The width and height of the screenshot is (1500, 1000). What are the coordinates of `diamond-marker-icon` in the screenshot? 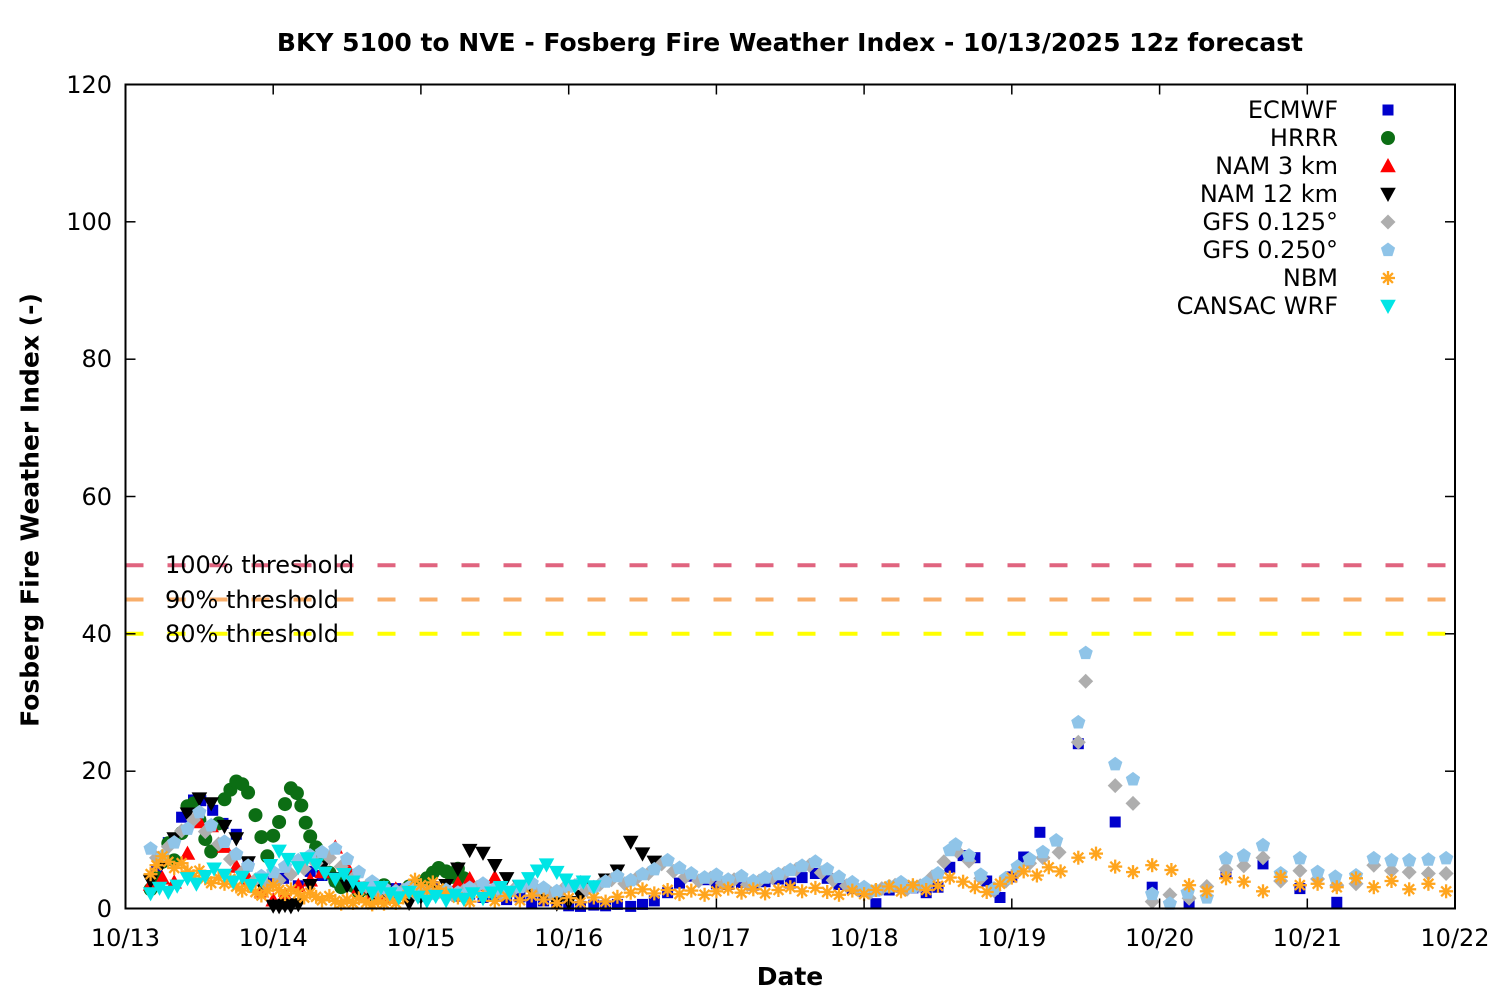 It's located at (1388, 222).